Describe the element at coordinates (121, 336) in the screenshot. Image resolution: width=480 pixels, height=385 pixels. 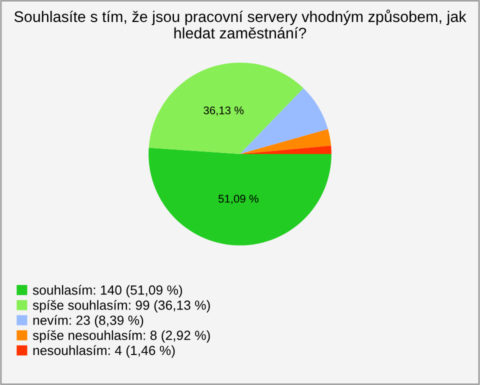
I see `legend-label: spíše nesouhlasím: 8 (2,92 %)` at that location.